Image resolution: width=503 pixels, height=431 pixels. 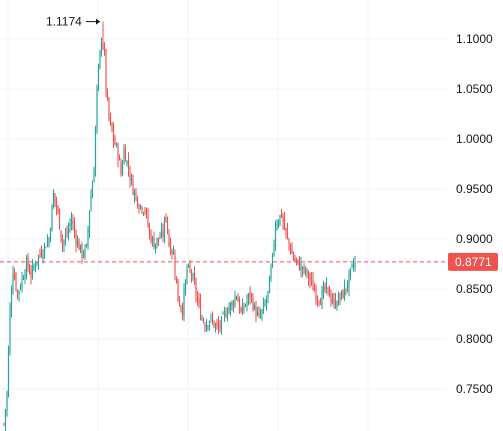 What do you see at coordinates (474, 339) in the screenshot?
I see `y-tick-label: 0.8000` at bounding box center [474, 339].